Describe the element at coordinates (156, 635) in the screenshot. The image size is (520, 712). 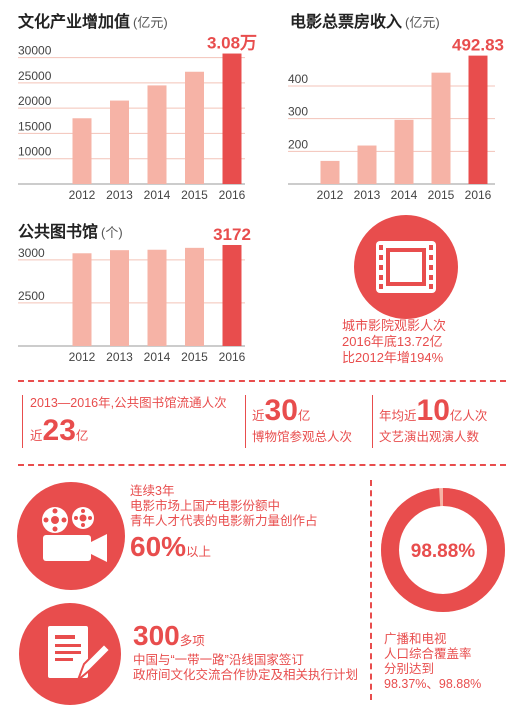
I see `agreements-number: 300` at that location.